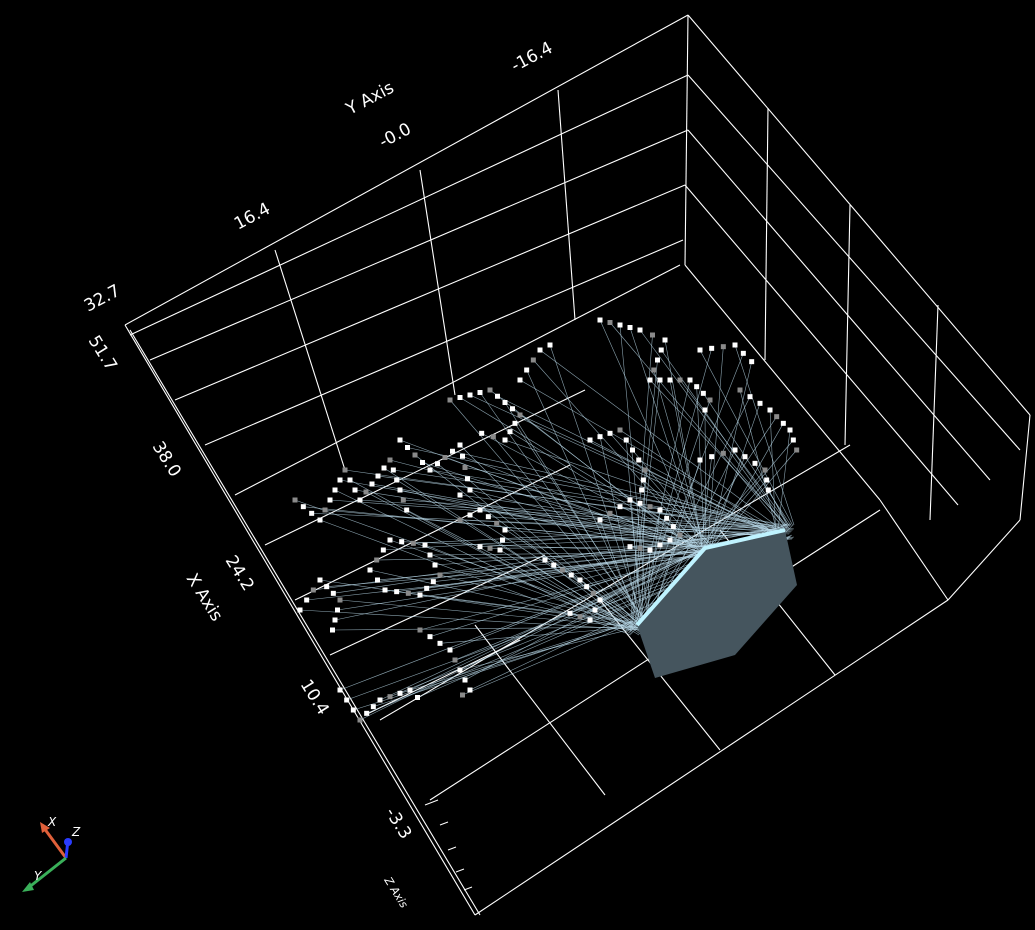 This screenshot has width=1035, height=930. What do you see at coordinates (38, 876) in the screenshot?
I see `orientation-y-label: Y` at bounding box center [38, 876].